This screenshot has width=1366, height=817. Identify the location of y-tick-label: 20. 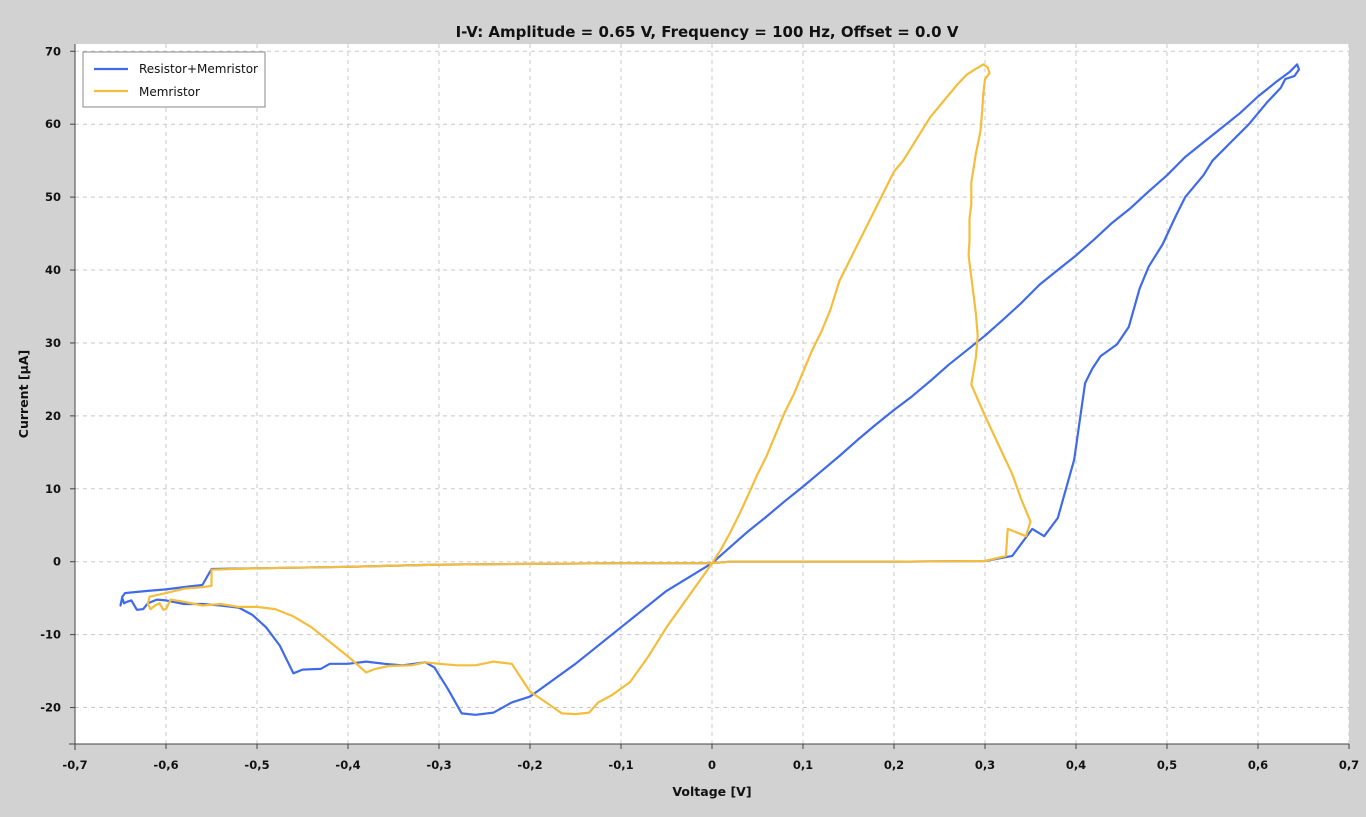
(53, 416).